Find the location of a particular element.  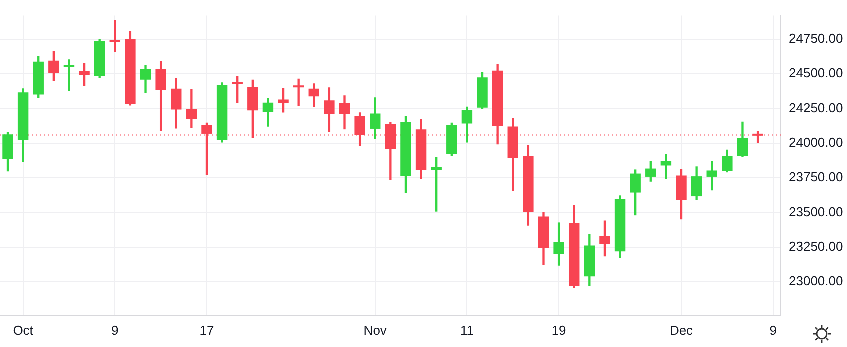

y-tick-label: 24000.00 is located at coordinates (816, 142).